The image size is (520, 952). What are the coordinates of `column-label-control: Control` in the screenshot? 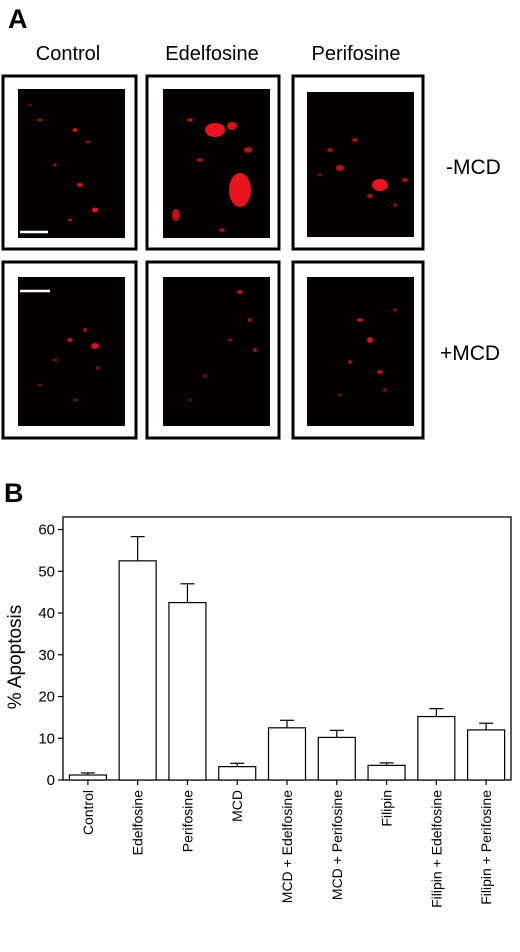 It's located at (68, 54).